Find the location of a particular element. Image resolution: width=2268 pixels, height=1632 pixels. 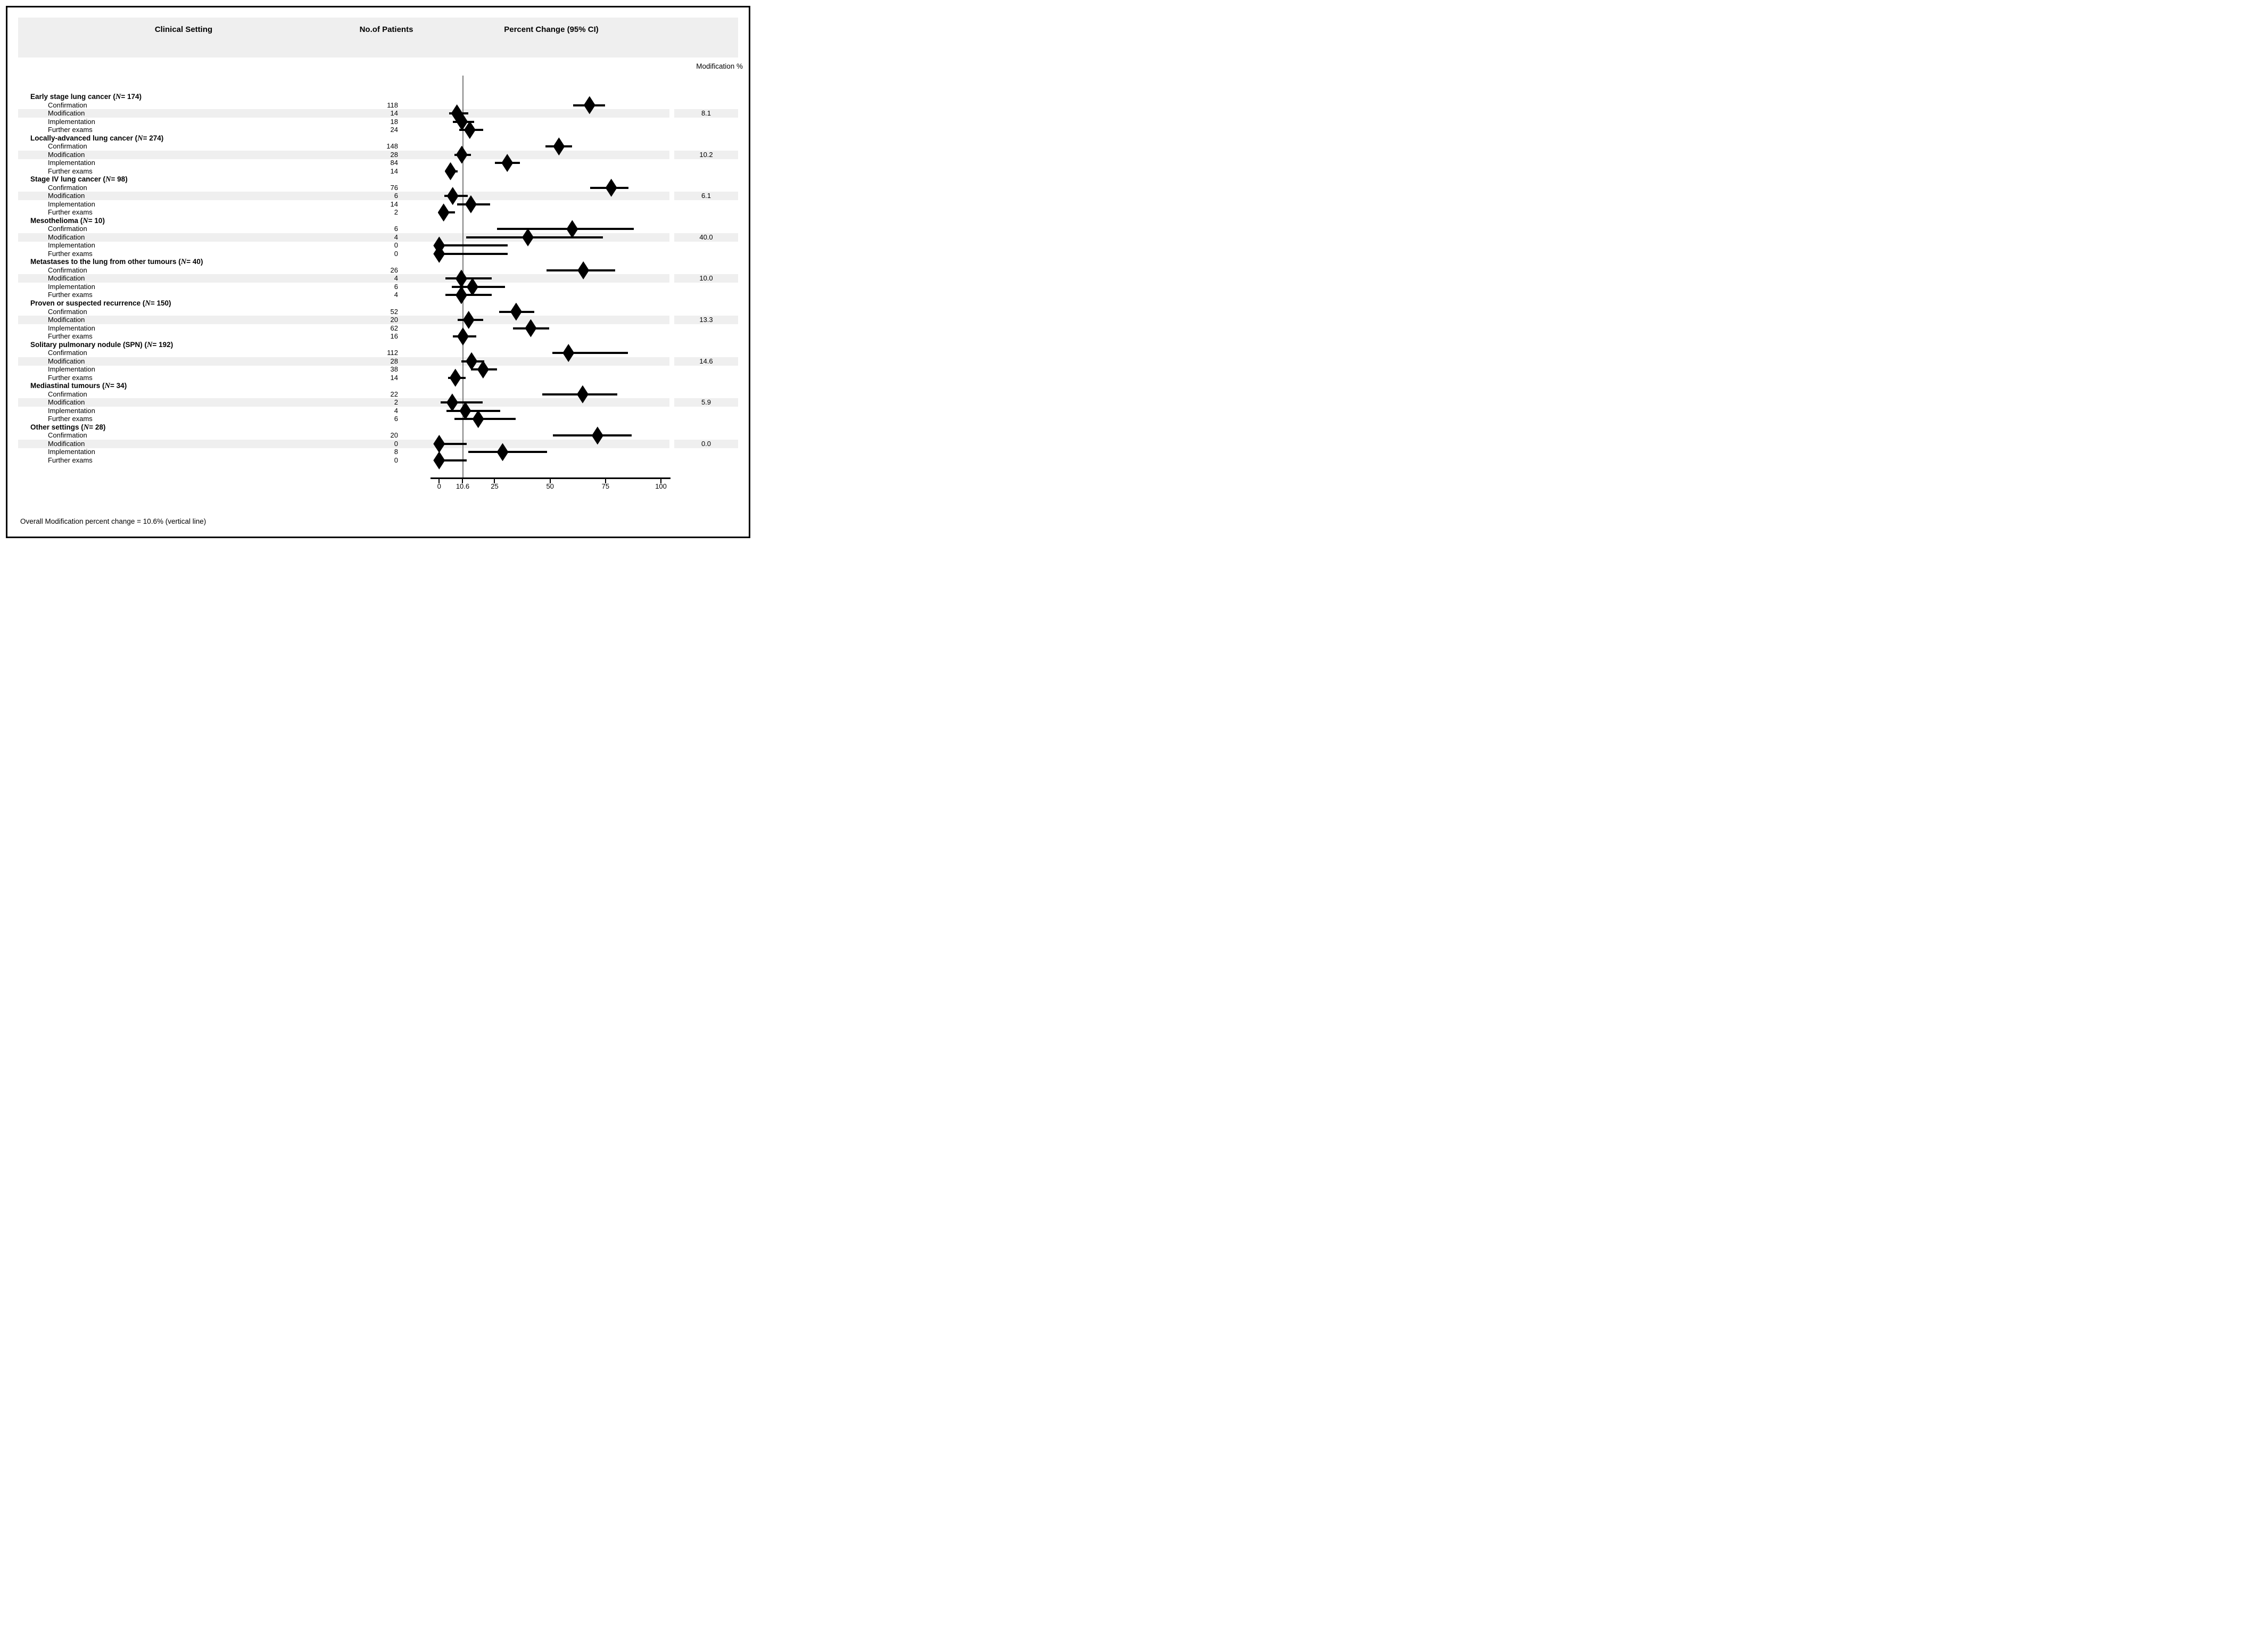

patient-count: 84 is located at coordinates (394, 163).